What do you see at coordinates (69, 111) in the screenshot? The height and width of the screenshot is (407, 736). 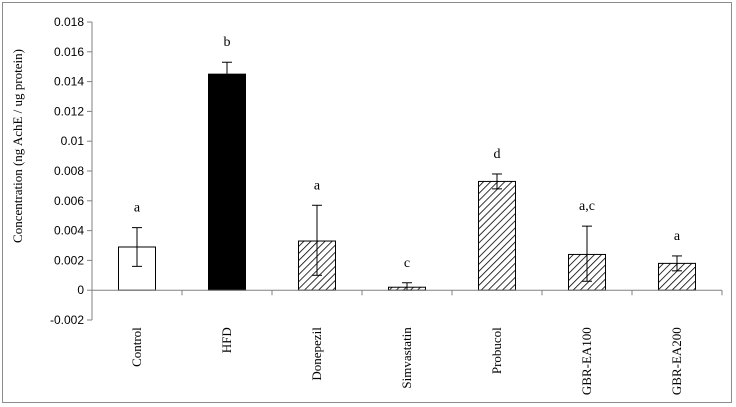 I see `y-tick-label: 0.012` at bounding box center [69, 111].